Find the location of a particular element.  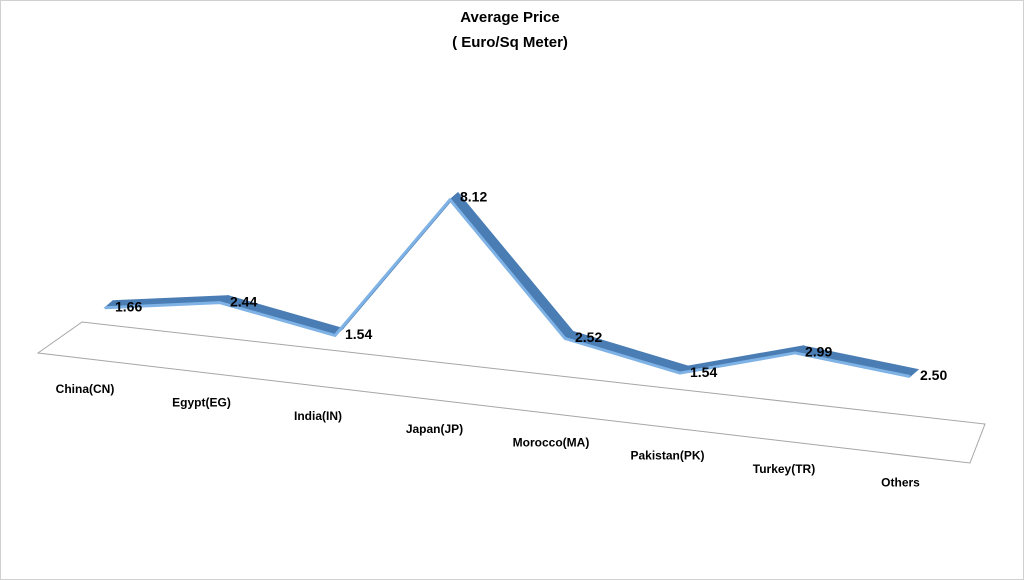

value-label: 2.50 is located at coordinates (933, 375).